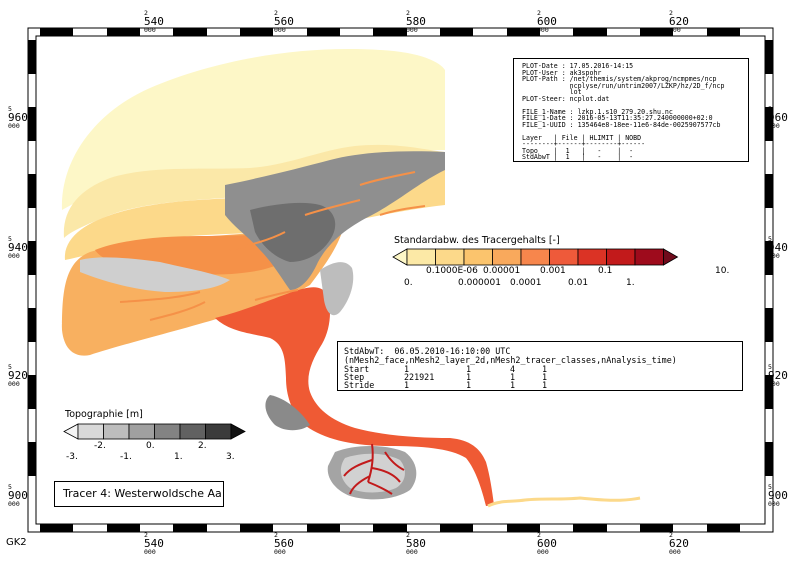 The width and height of the screenshot is (800, 565). I want to click on topo-legend-title: Topographie [m], so click(104, 414).